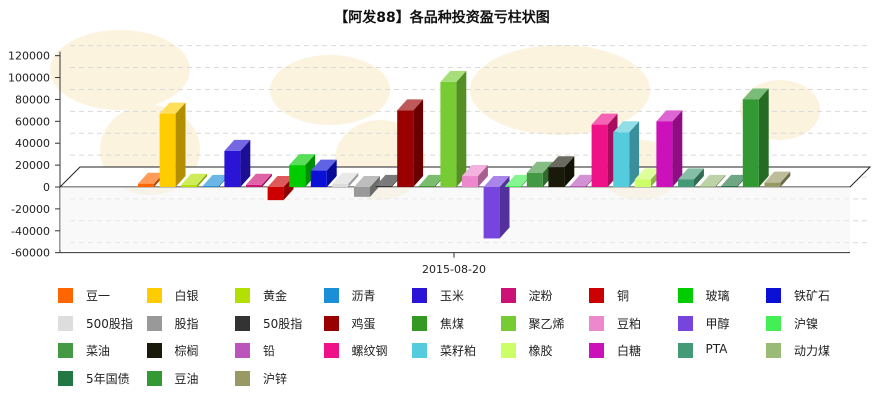 This screenshot has width=884, height=406. What do you see at coordinates (186, 378) in the screenshot?
I see `legend-label: 豆油` at bounding box center [186, 378].